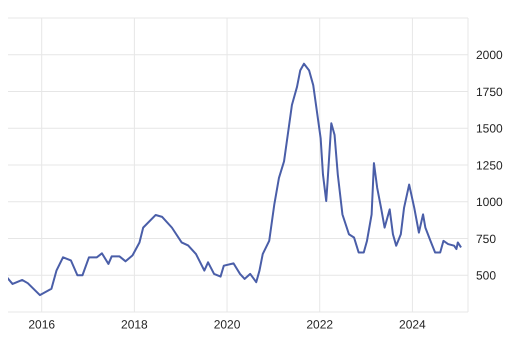  What do you see at coordinates (227, 325) in the screenshot?
I see `x-tick-label: 2020` at bounding box center [227, 325].